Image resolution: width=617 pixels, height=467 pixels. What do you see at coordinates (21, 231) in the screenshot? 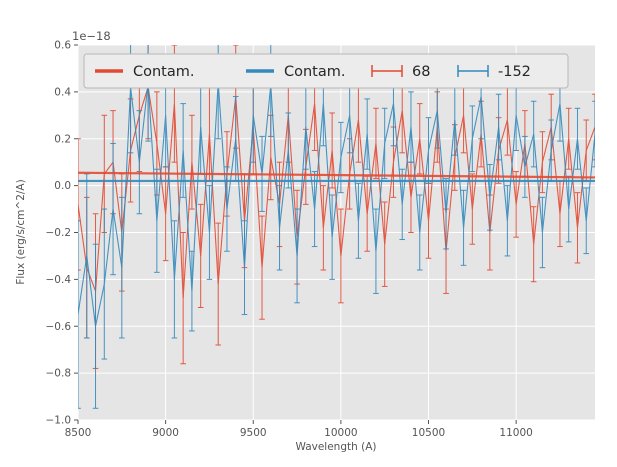
I see `y-axis-title: Flux (erg/s/cm^2/A)` at bounding box center [21, 231].